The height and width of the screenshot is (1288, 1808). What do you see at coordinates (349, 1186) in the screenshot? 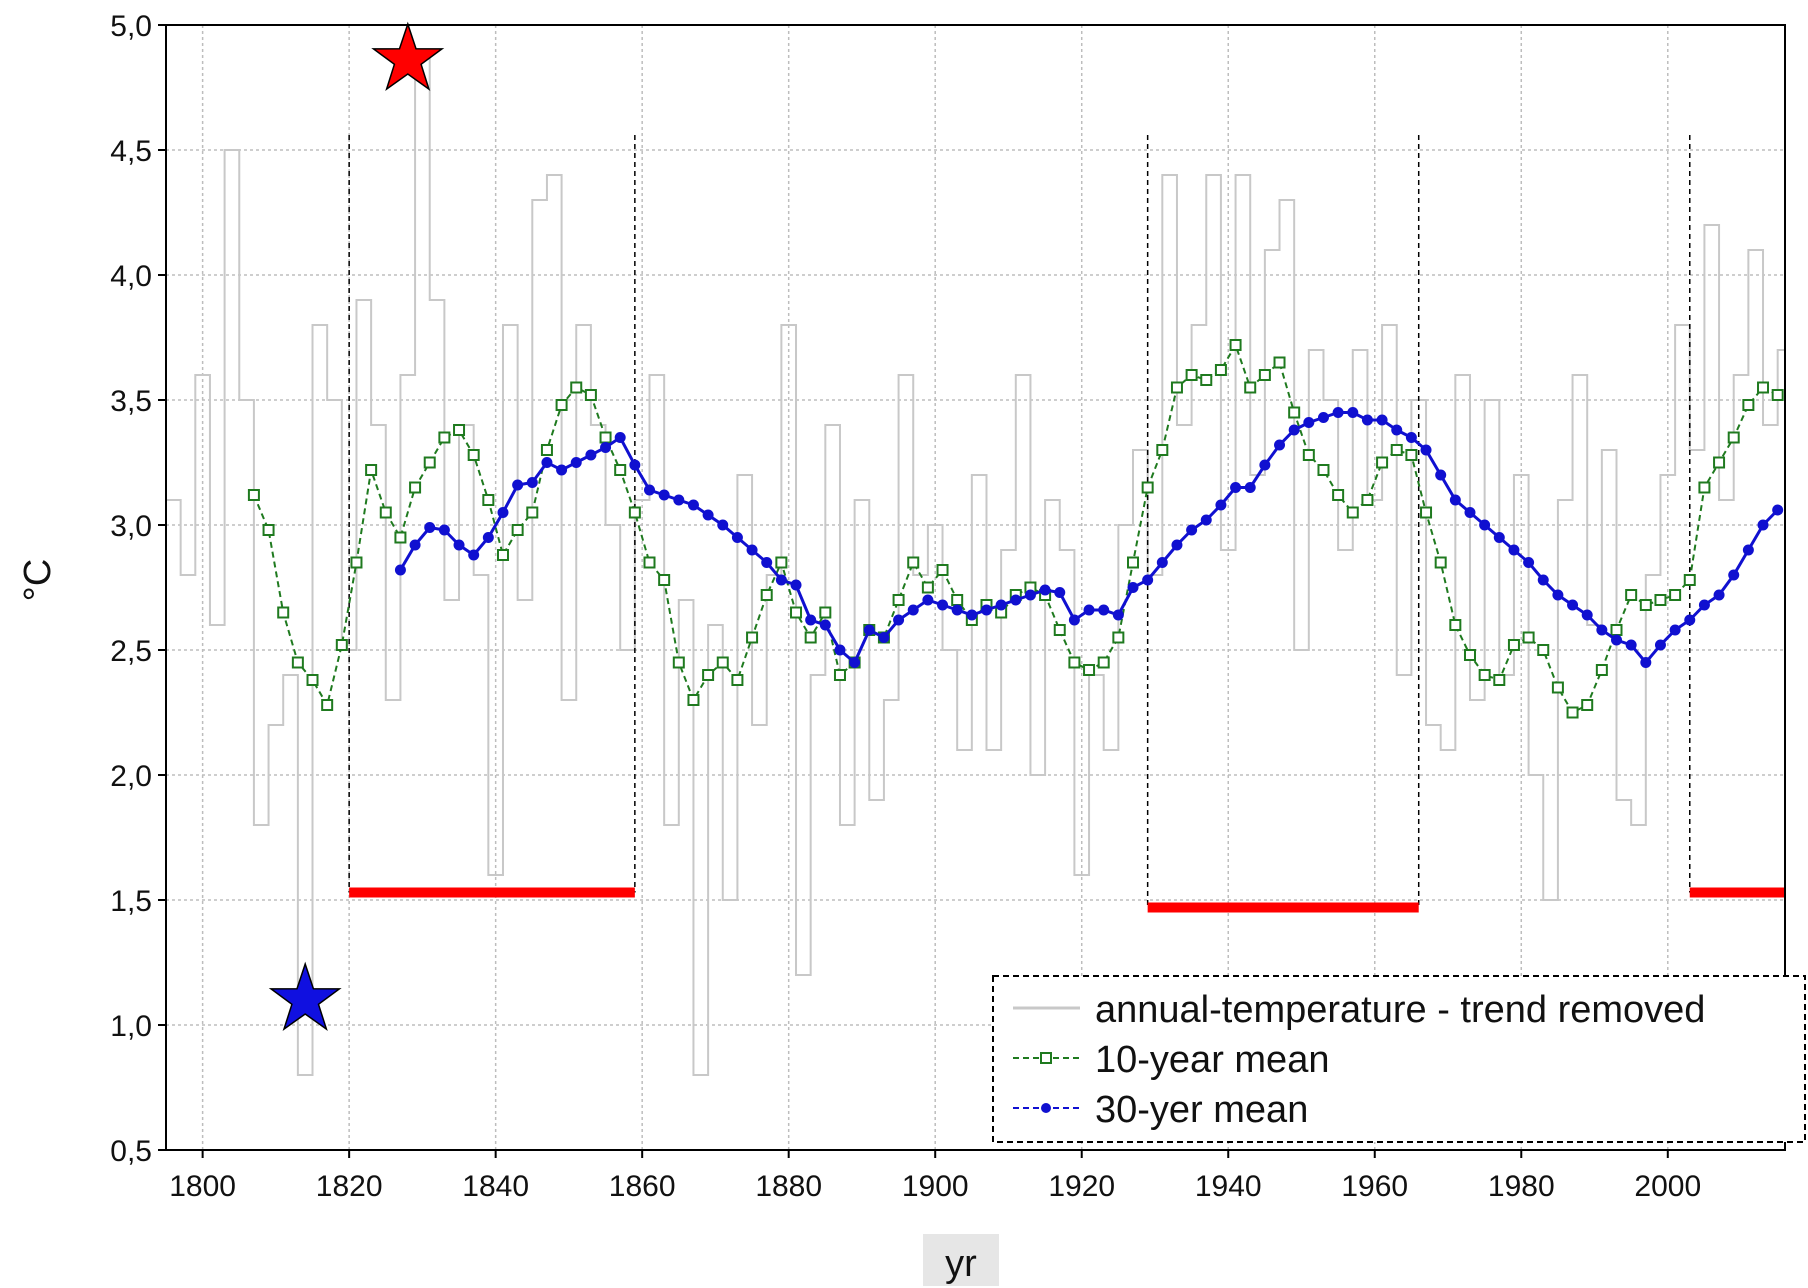
I see `x-tick-label: 1820` at bounding box center [349, 1186].